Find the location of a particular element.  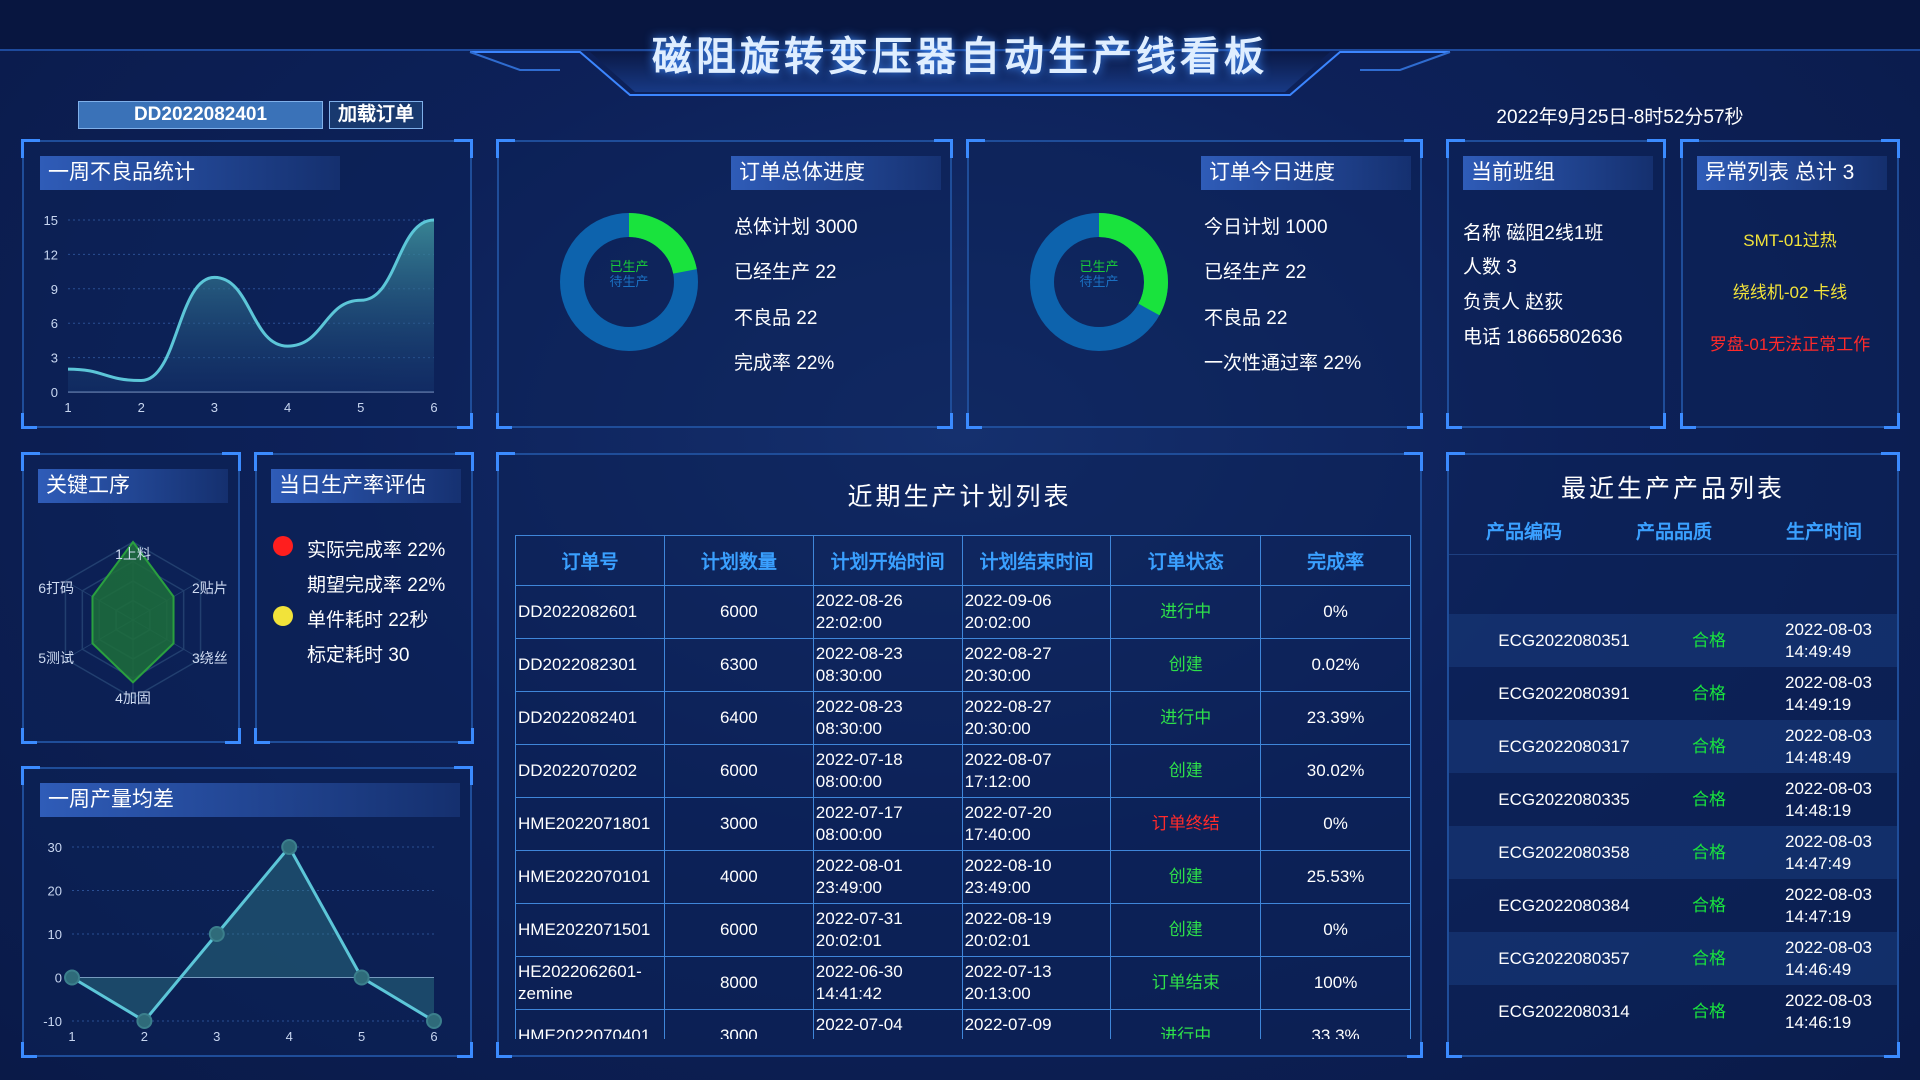

yellow-status-dot is located at coordinates (283, 616).